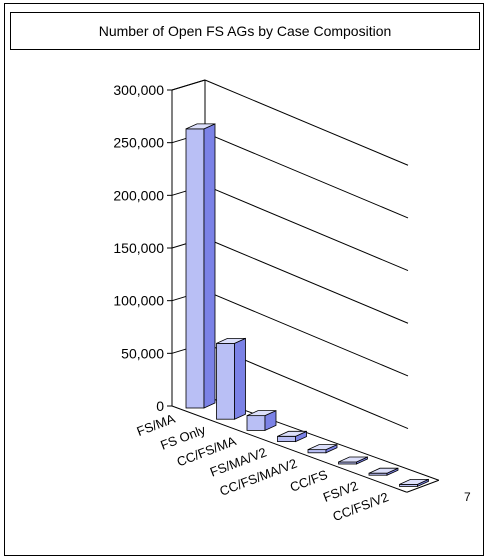 This screenshot has width=490, height=559. I want to click on y-tick-label: 100,000, so click(138, 301).